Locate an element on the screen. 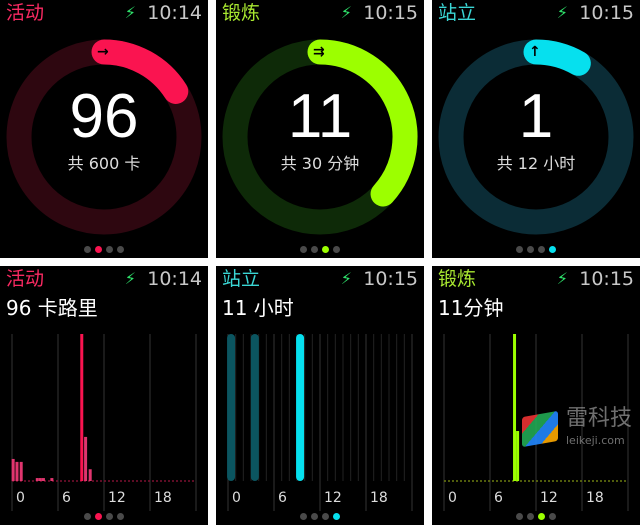 This screenshot has width=640, height=525. ring-arrow-icon: ⇉ is located at coordinates (319, 52).